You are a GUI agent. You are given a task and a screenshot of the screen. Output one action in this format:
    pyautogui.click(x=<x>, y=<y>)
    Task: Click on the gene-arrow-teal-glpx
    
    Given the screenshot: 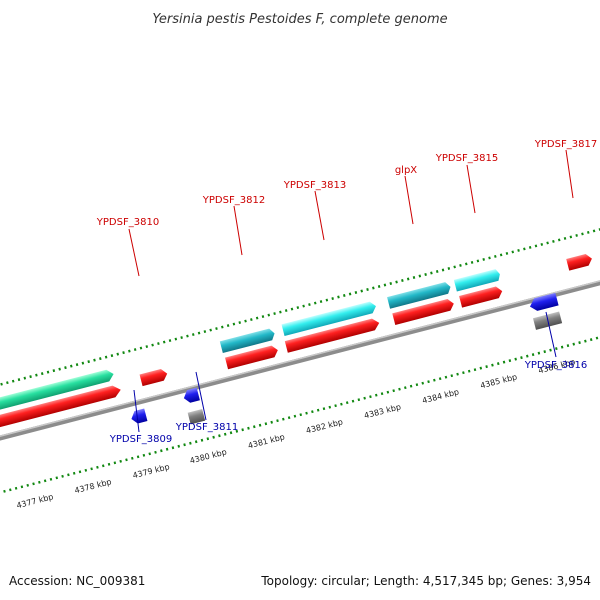 What is the action you would take?
    pyautogui.click(x=419, y=295)
    